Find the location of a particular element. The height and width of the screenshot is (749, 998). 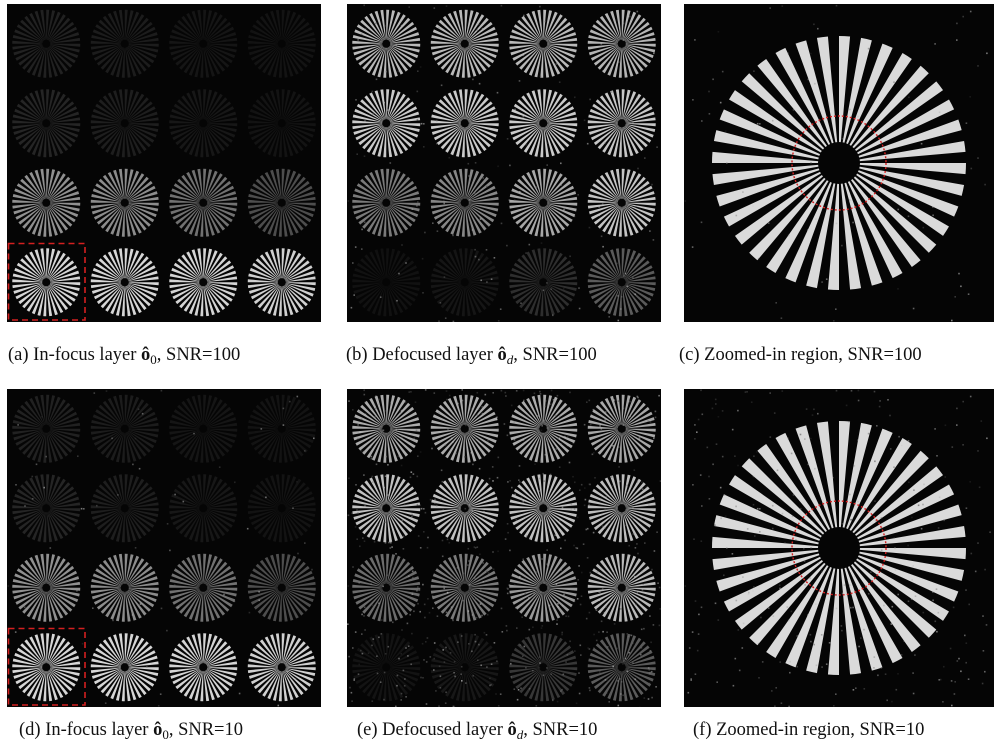

panel-b-image is located at coordinates (502, 163).